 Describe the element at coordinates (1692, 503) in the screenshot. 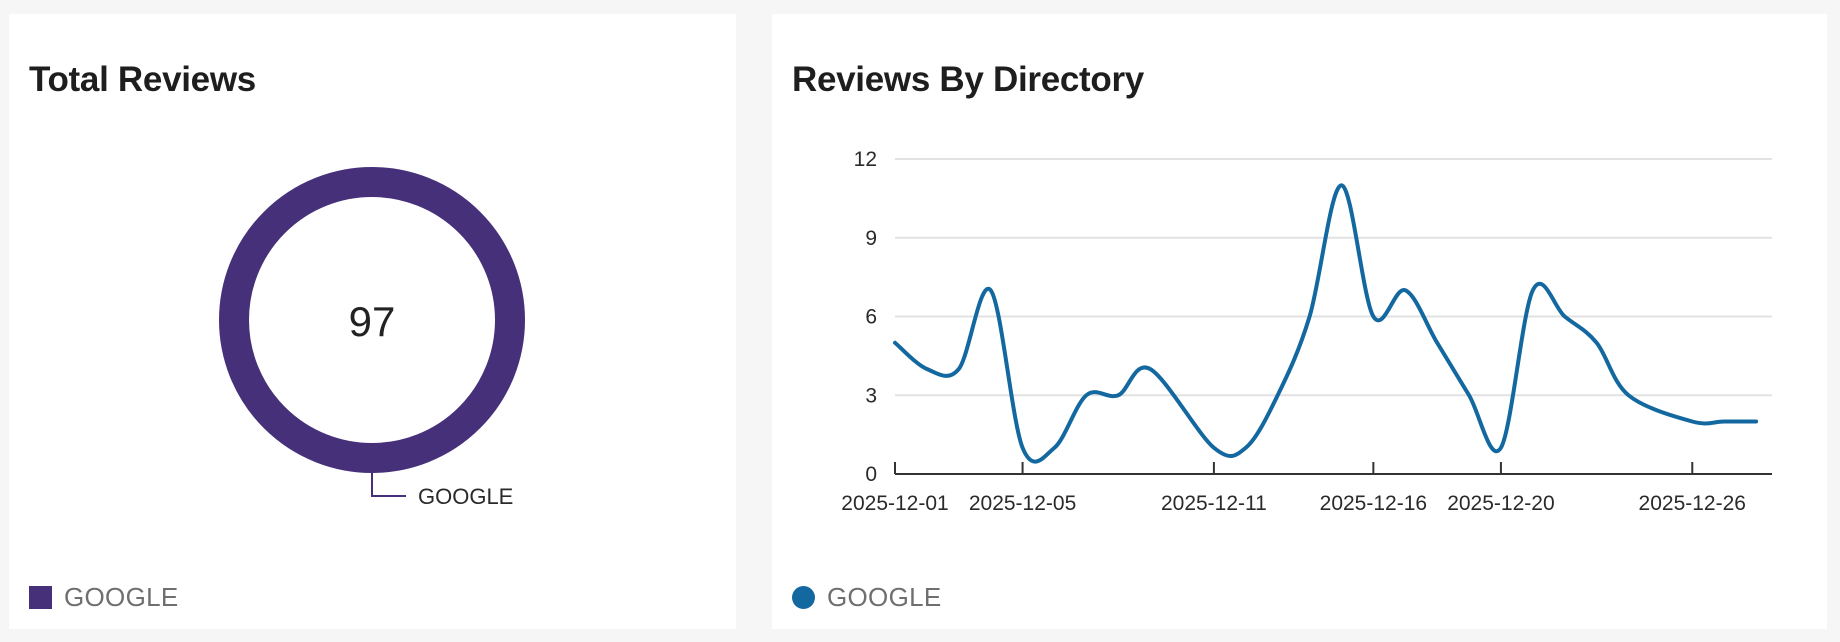

I see `x-tick-label: 2025-12-26` at that location.